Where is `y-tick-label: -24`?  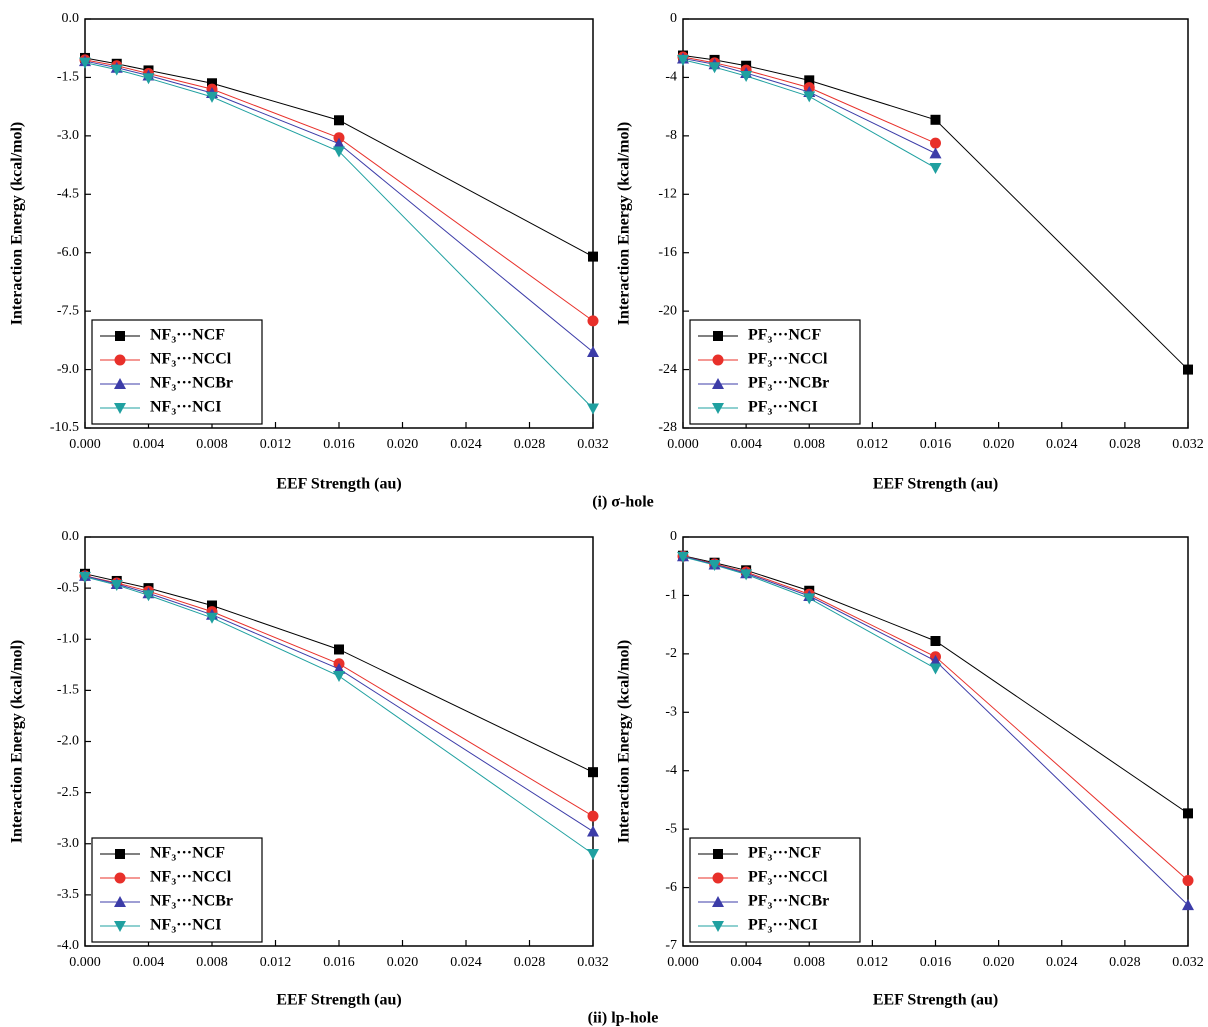 y-tick-label: -24 is located at coordinates (667, 369).